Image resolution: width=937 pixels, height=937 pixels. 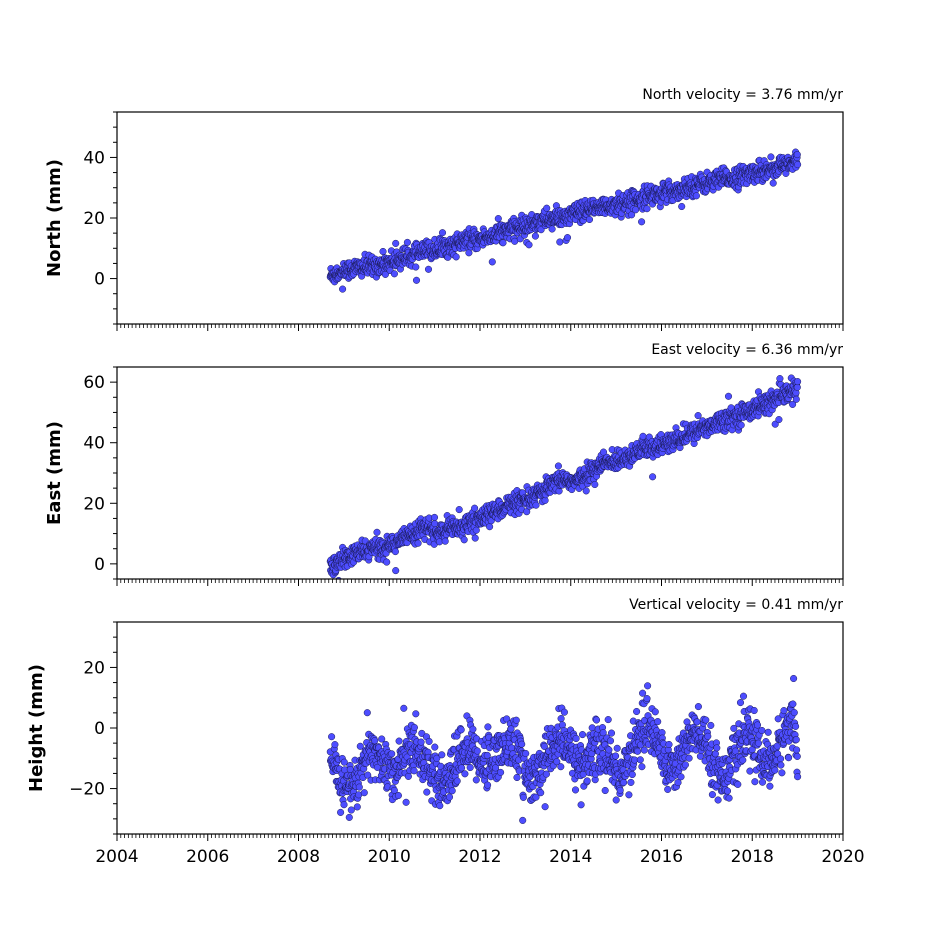 I want to click on y-tick-label: 20, so click(x=94, y=219).